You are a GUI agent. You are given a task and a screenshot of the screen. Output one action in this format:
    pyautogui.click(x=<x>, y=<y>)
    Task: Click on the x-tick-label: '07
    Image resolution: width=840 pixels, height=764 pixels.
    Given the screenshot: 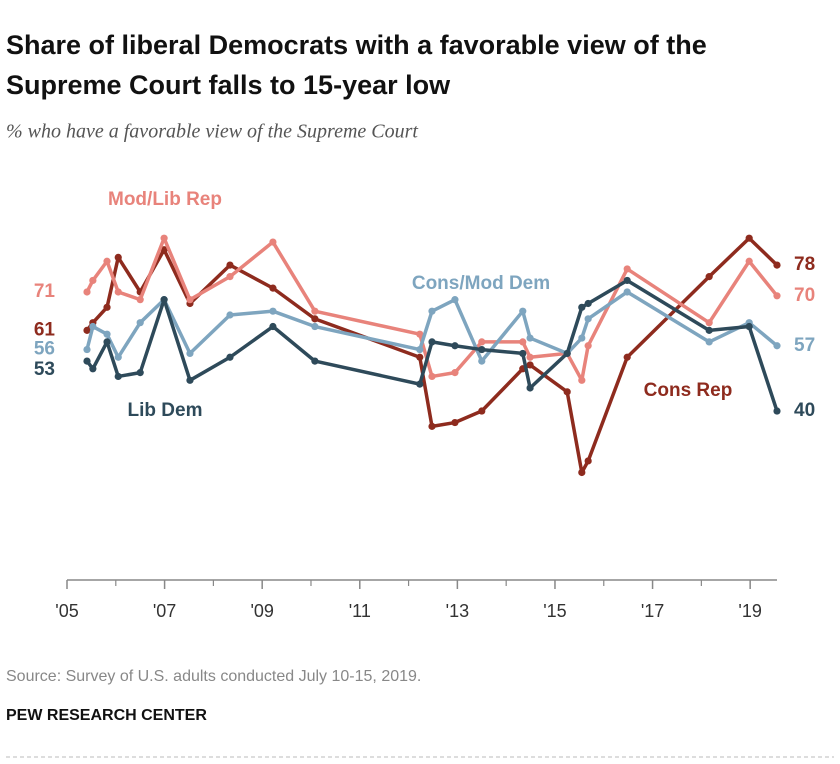 What is the action you would take?
    pyautogui.click(x=164, y=611)
    